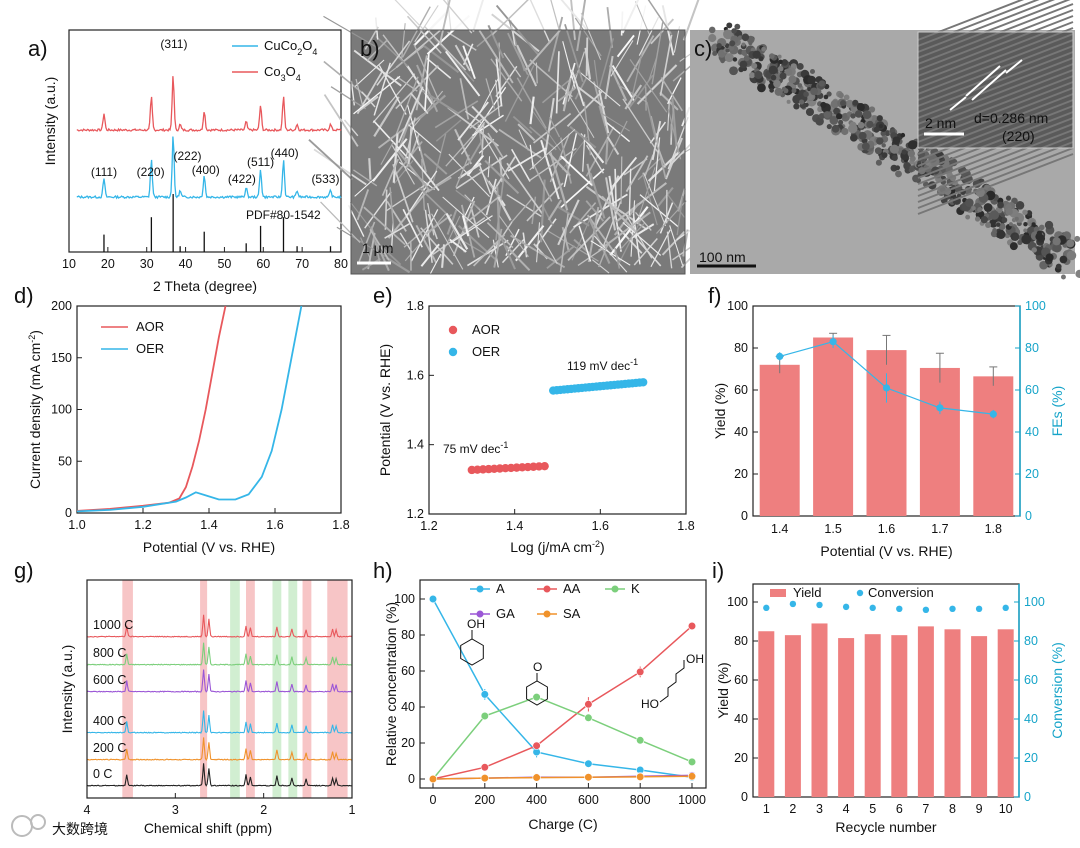  What do you see at coordinates (537, 667) in the screenshot?
I see `carbonyl-label: O` at bounding box center [537, 667].